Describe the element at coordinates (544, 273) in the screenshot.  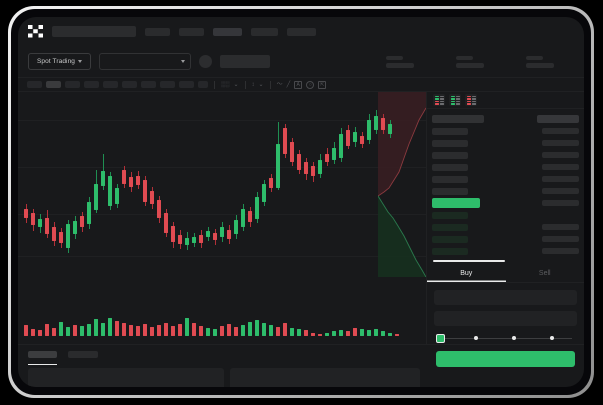
I see `tab-sell: Sell` at that location.